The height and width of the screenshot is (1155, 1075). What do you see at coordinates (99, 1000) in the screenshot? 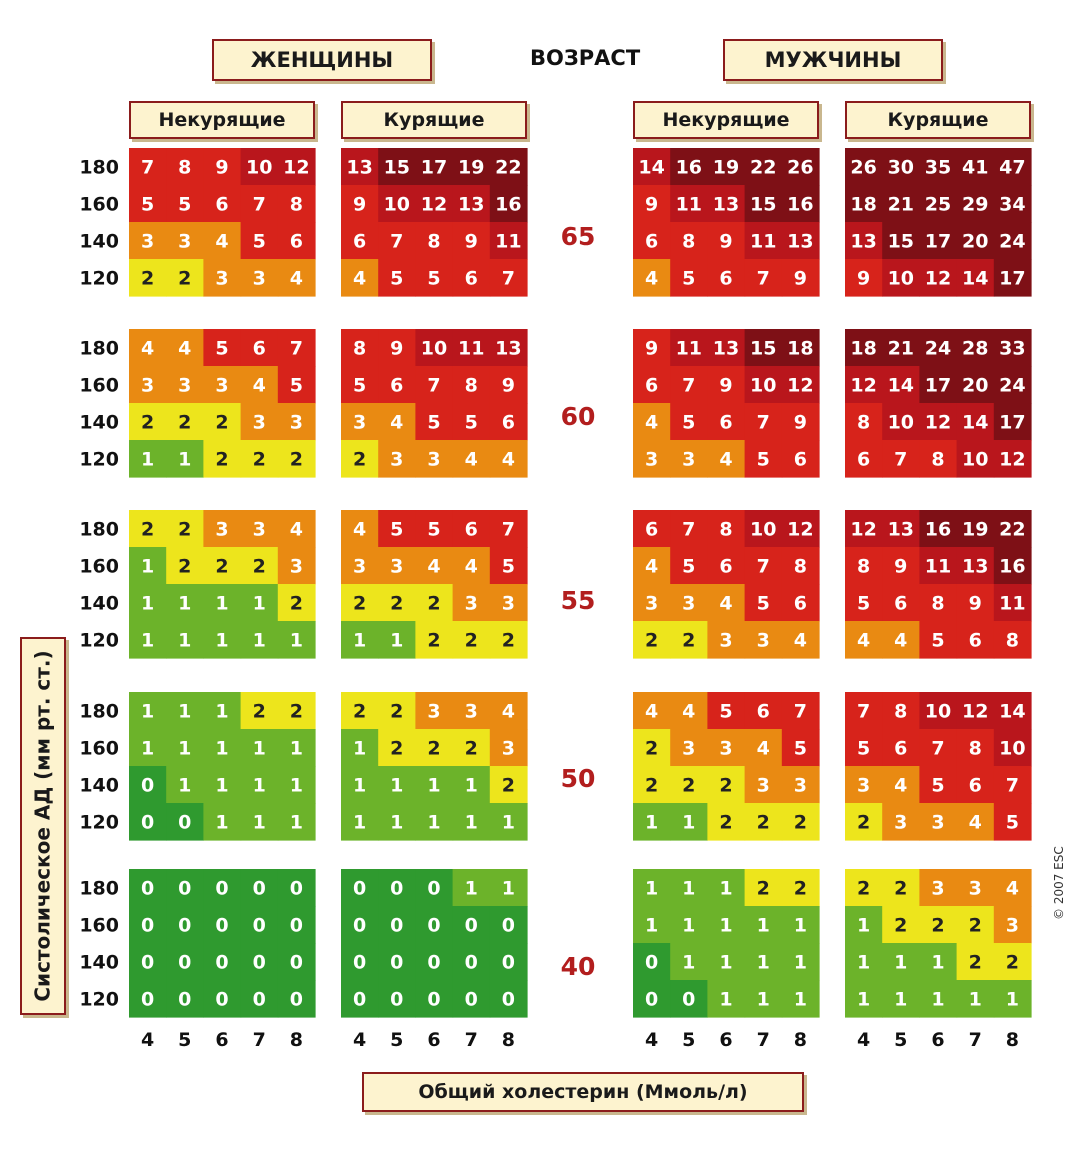
I see `y-tick-label: 120` at bounding box center [99, 1000].